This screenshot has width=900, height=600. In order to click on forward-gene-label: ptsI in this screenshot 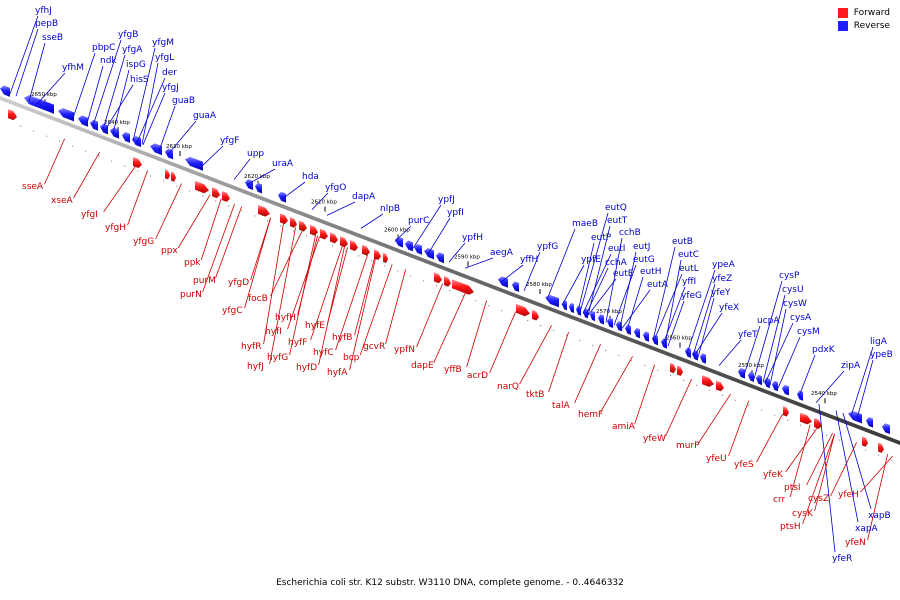, I will do `click(792, 488)`.